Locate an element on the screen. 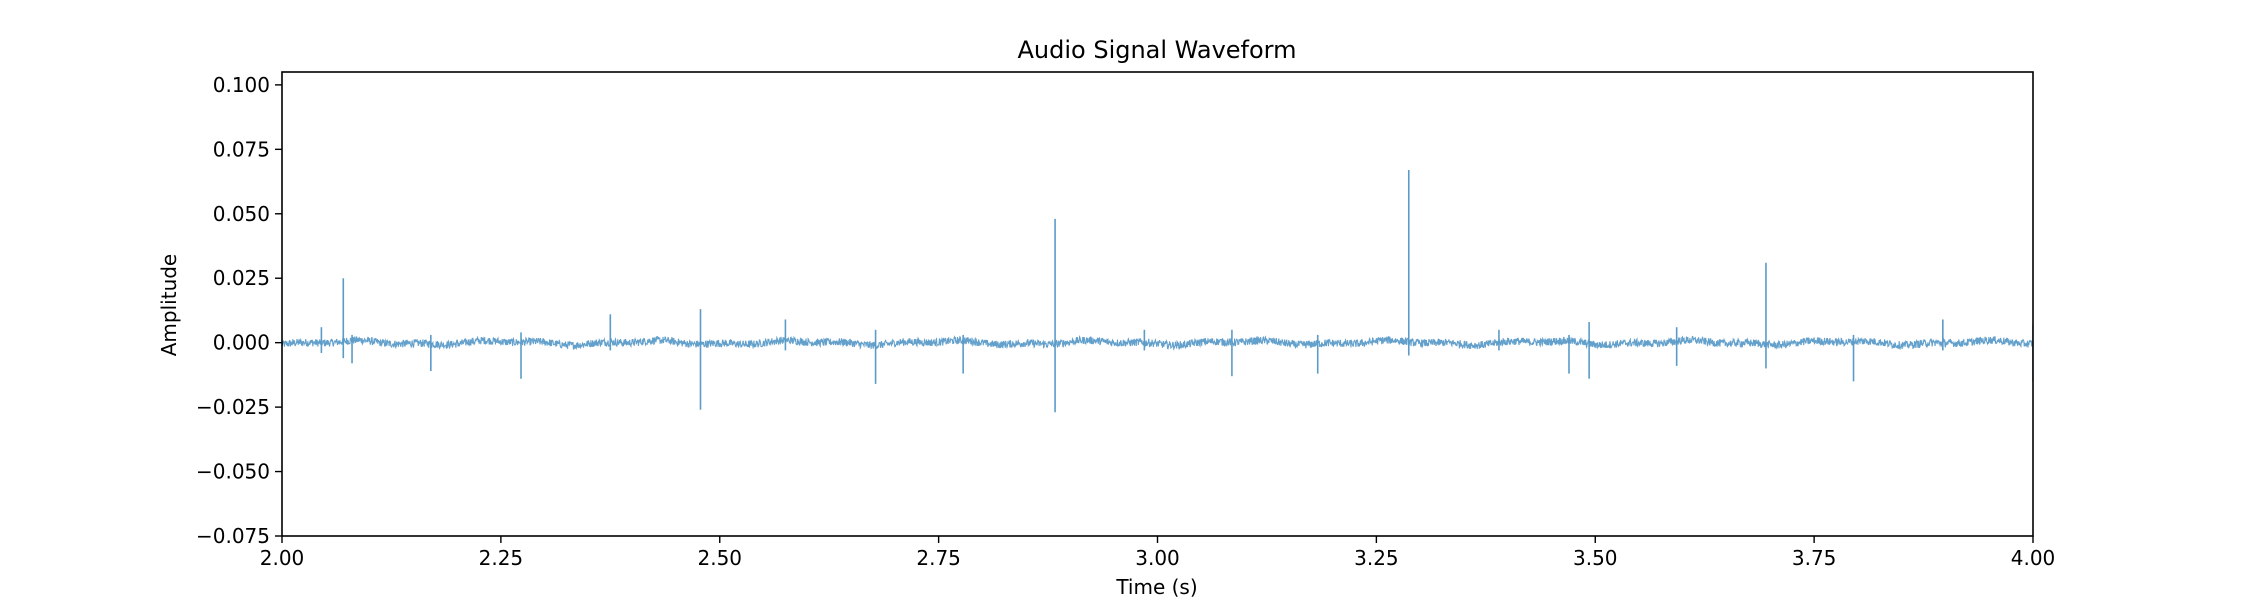 The height and width of the screenshot is (600, 2250). y-tick-label: 0.050 is located at coordinates (241, 214).